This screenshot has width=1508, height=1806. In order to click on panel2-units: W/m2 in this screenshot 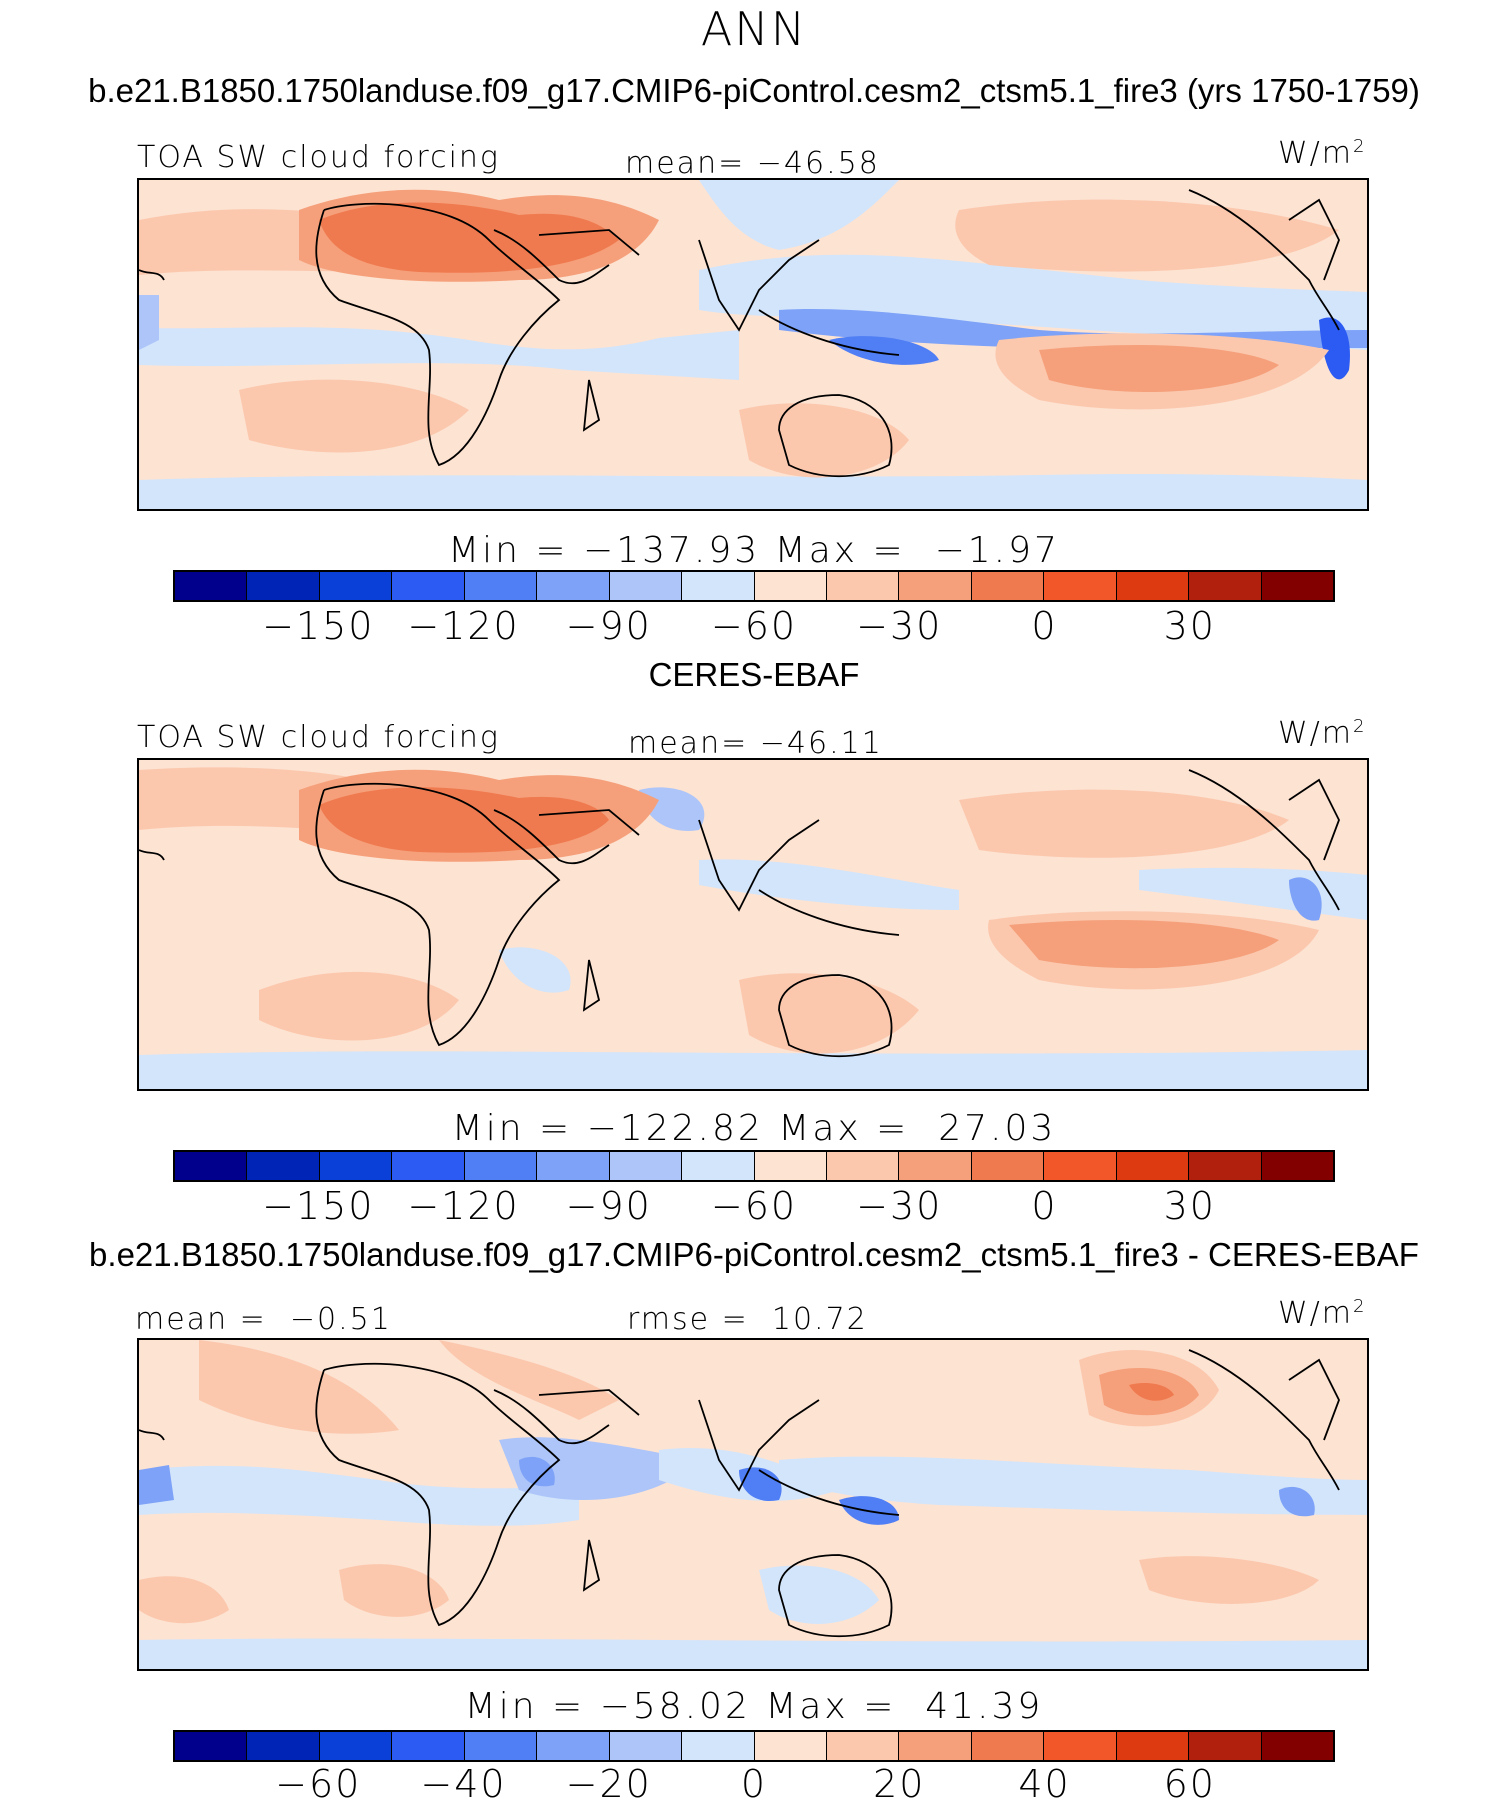, I will do `click(1322, 733)`.